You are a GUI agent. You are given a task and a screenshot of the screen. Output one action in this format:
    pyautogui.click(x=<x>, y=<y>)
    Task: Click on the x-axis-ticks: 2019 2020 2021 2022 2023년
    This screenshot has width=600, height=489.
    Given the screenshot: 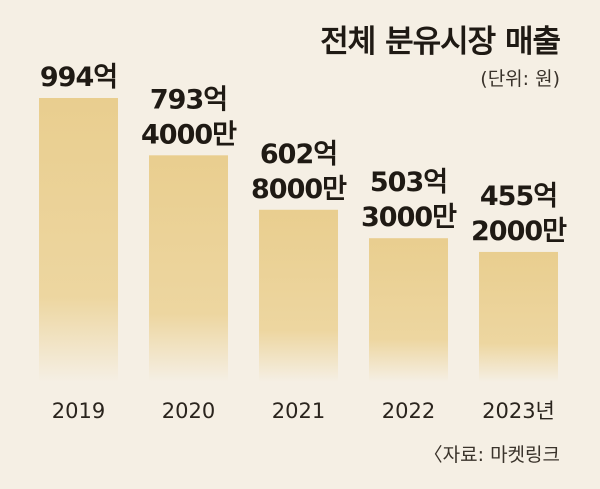 What is the action you would take?
    pyautogui.click(x=303, y=411)
    